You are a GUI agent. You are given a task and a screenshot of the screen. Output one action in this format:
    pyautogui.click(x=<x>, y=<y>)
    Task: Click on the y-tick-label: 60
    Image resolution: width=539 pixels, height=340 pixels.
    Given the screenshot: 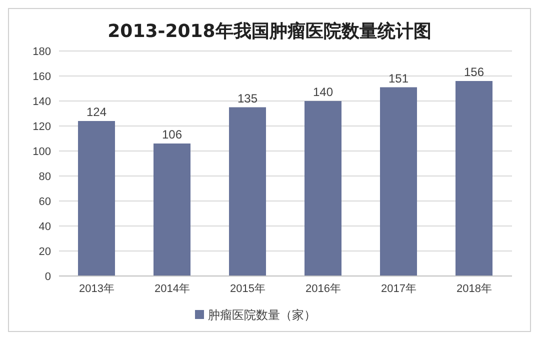 What is the action you would take?
    pyautogui.click(x=44, y=202)
    